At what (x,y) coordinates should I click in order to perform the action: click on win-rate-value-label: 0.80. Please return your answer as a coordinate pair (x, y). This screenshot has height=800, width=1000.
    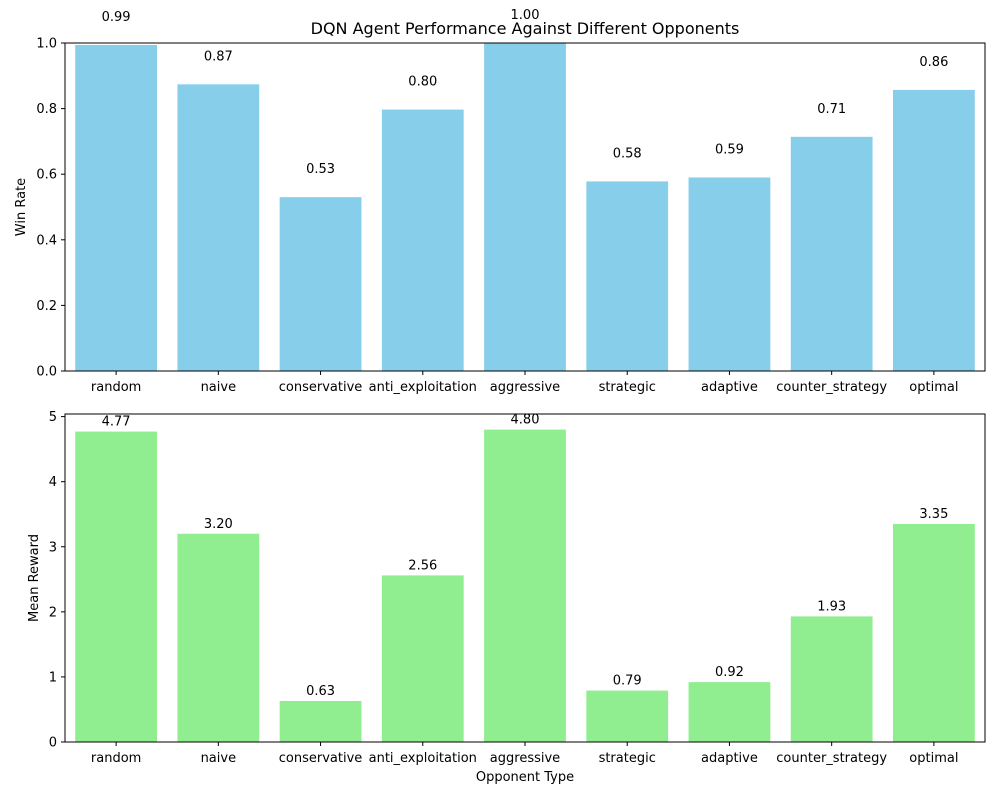
    Looking at the image, I should click on (422, 82).